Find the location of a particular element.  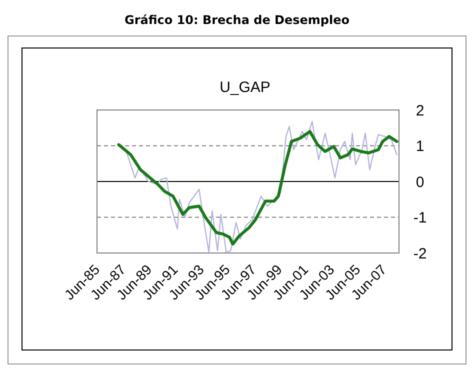

chart-subtitle: U_GAP is located at coordinates (245, 87).